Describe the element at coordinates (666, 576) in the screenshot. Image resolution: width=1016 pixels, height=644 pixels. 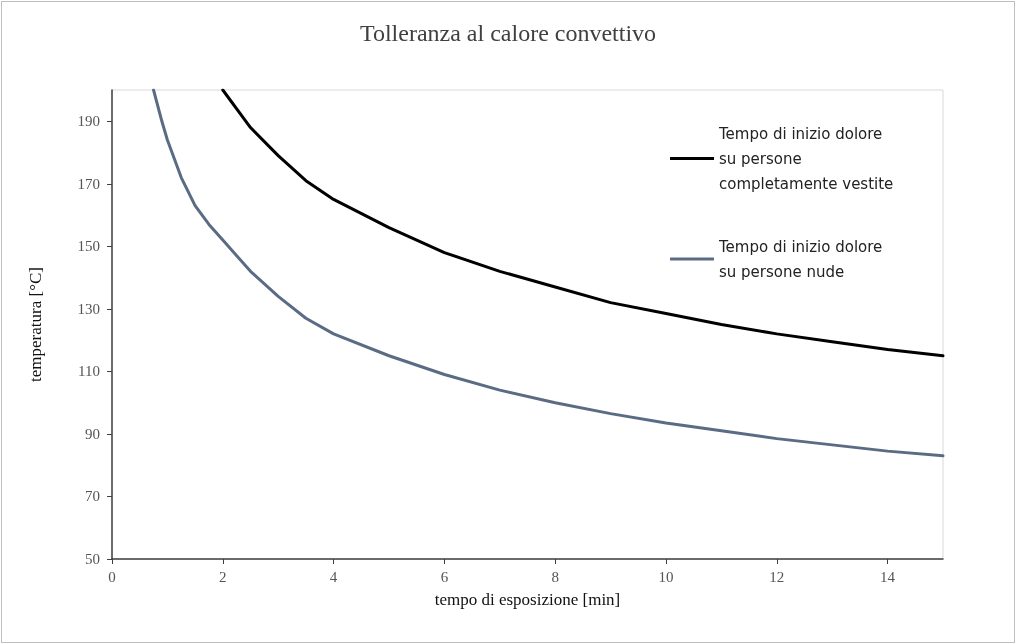
I see `x-tick-label: 10` at that location.